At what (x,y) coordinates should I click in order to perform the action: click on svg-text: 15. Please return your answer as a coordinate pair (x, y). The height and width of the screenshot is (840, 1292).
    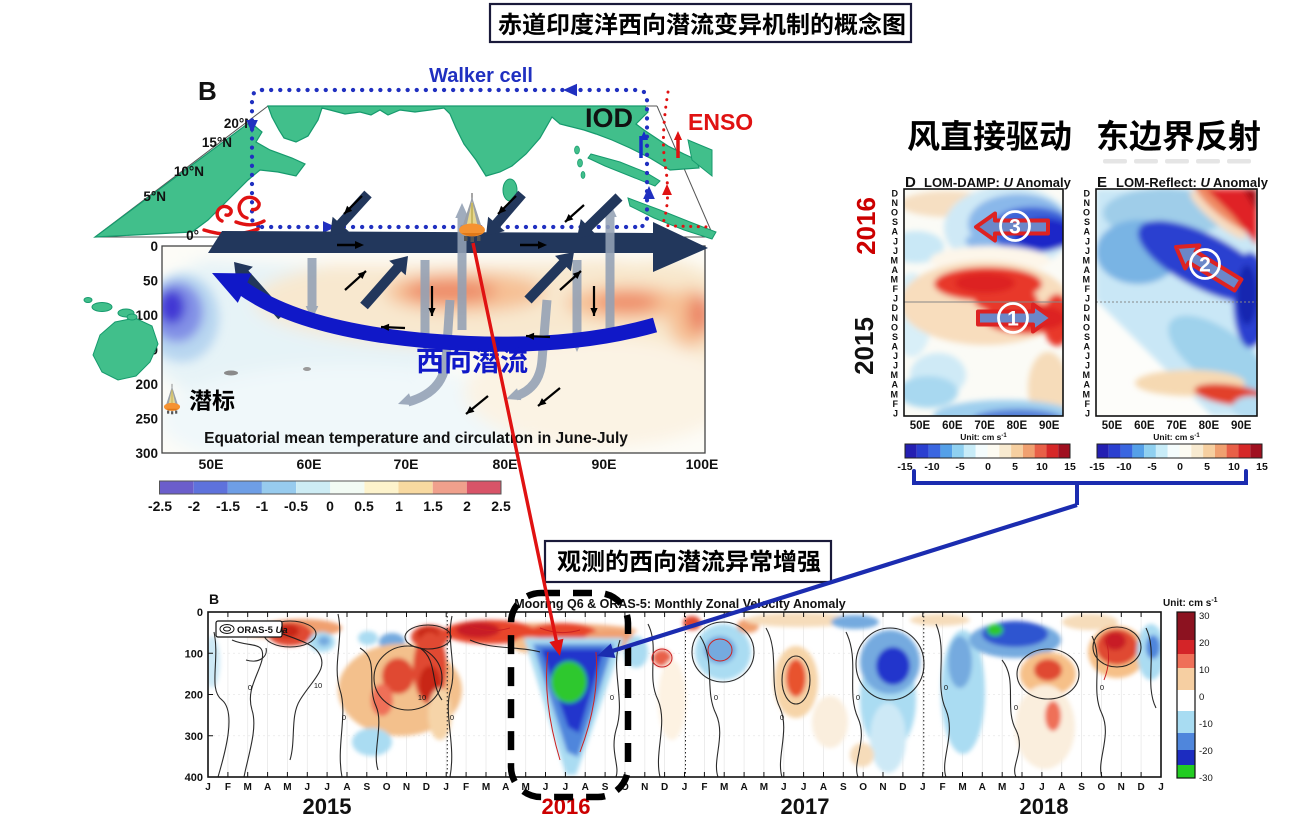
    Looking at the image, I should click on (1070, 467).